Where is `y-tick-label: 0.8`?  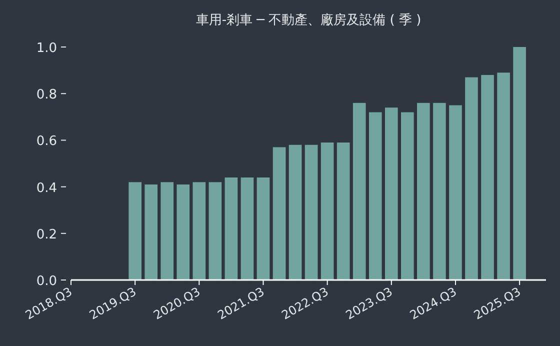 y-tick-label: 0.8 is located at coordinates (46, 95).